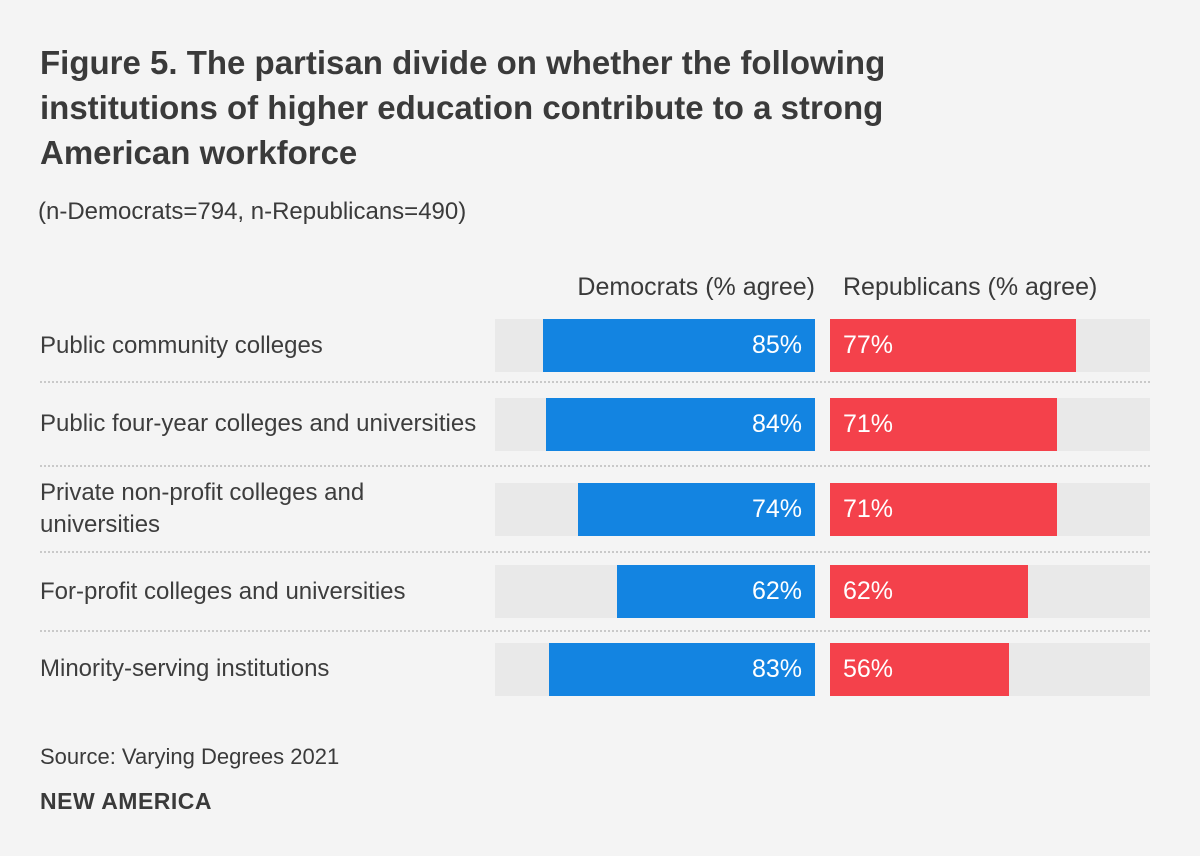  Describe the element at coordinates (776, 591) in the screenshot. I see `democrat-value-label: 62%` at that location.